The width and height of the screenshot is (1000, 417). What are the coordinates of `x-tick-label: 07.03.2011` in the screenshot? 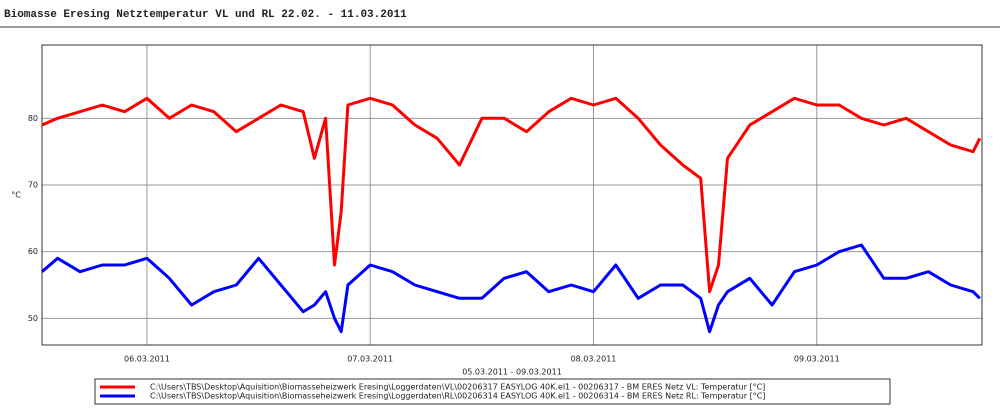 It's located at (370, 359).